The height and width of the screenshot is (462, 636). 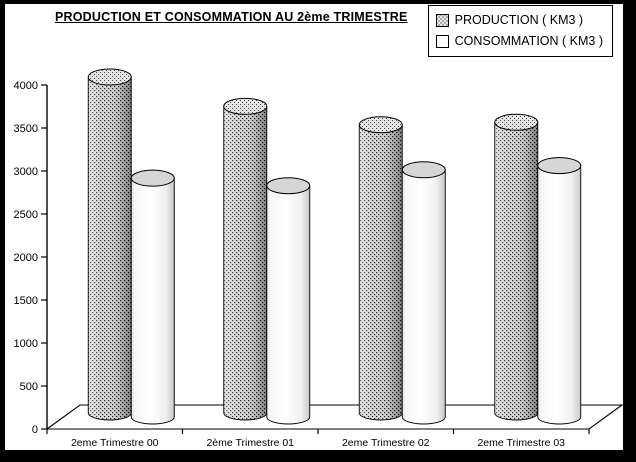 I want to click on y-tick-label: 4000, so click(x=26, y=86).